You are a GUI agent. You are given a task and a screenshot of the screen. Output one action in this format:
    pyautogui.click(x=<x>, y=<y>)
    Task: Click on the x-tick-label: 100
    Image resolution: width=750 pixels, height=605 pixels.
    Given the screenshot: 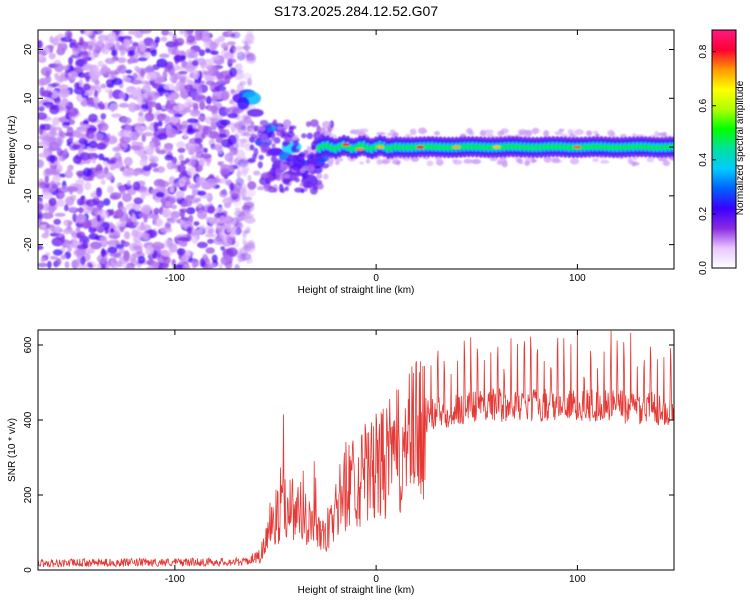 What is the action you would take?
    pyautogui.click(x=577, y=579)
    